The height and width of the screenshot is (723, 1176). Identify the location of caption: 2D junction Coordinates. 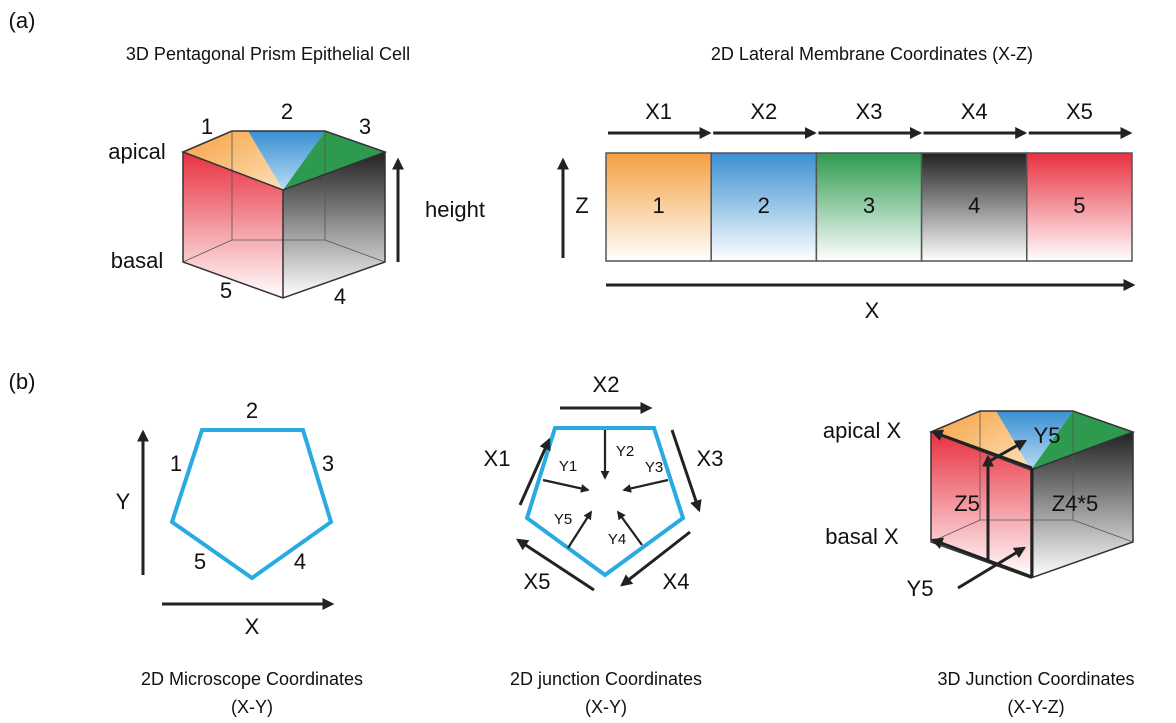
(606, 679).